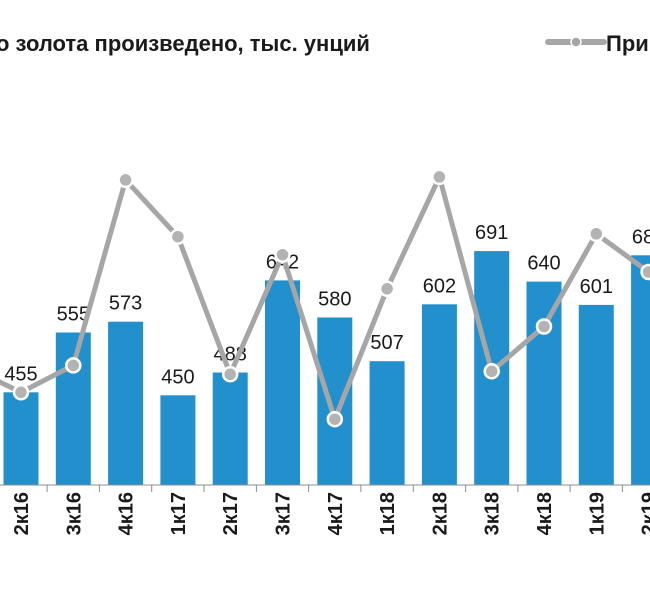 The height and width of the screenshot is (600, 650). I want to click on legend-bar-series-label: о золота произведено, тыс. унций, so click(185, 43).